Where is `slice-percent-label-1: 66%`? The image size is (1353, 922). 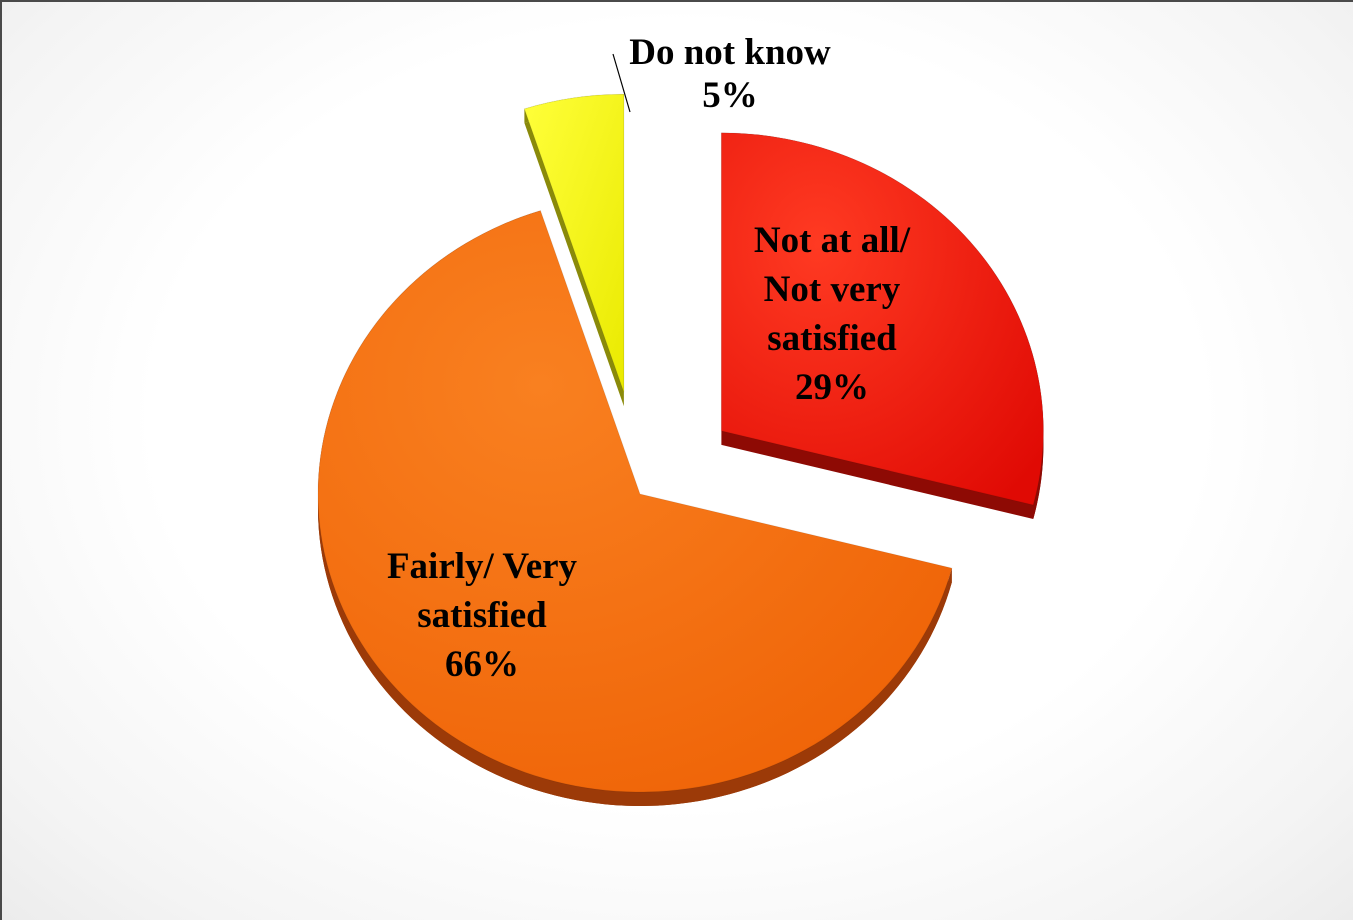 slice-percent-label-1: 66% is located at coordinates (482, 664).